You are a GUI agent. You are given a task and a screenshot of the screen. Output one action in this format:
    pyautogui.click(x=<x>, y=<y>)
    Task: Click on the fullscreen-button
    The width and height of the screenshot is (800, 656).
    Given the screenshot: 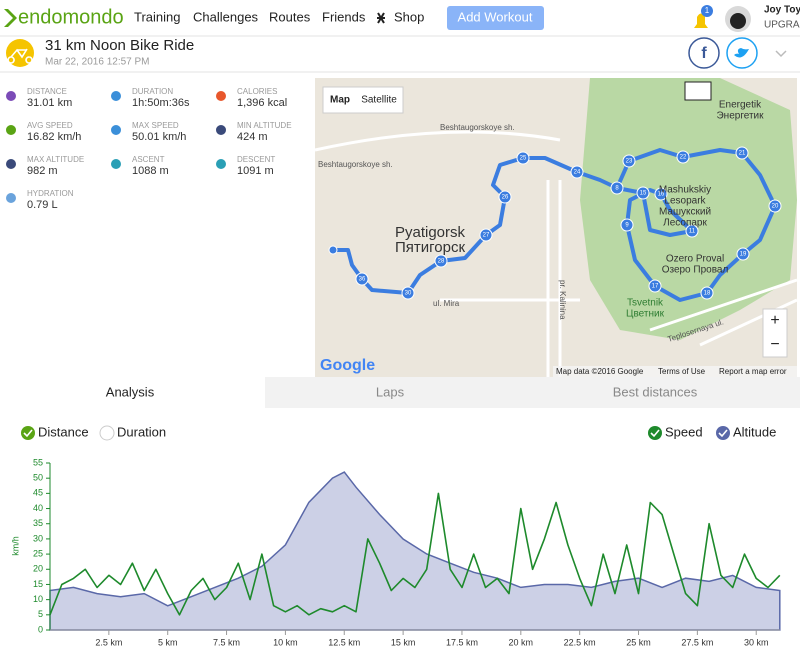 What is the action you would take?
    pyautogui.click(x=698, y=91)
    